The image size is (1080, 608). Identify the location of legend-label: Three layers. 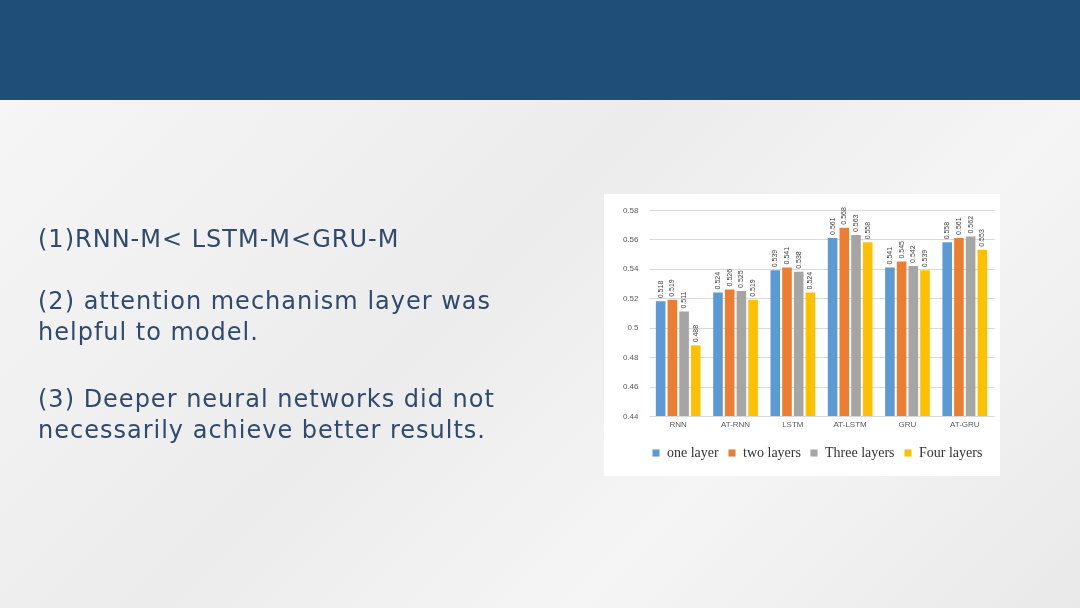
(860, 452).